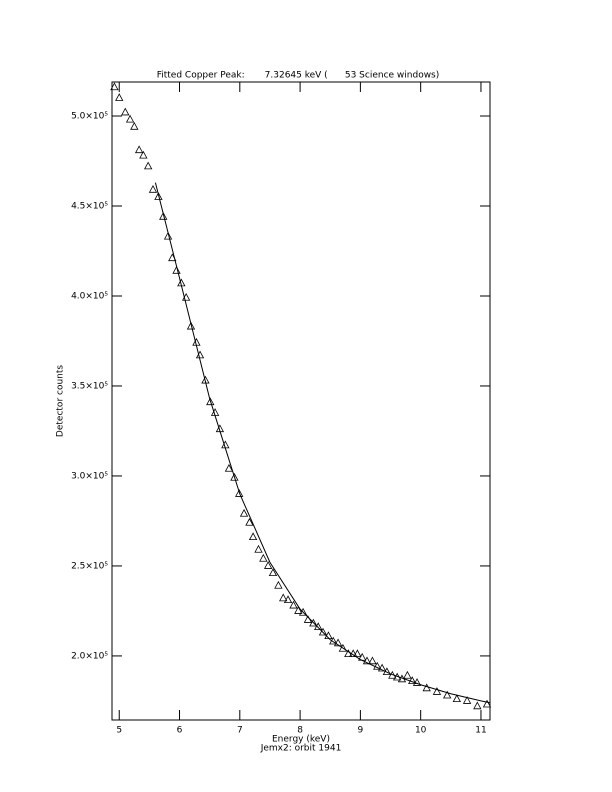 This screenshot has height=792, width=612. Describe the element at coordinates (89, 656) in the screenshot. I see `y-tick-label: 2.0×10⁵` at that location.